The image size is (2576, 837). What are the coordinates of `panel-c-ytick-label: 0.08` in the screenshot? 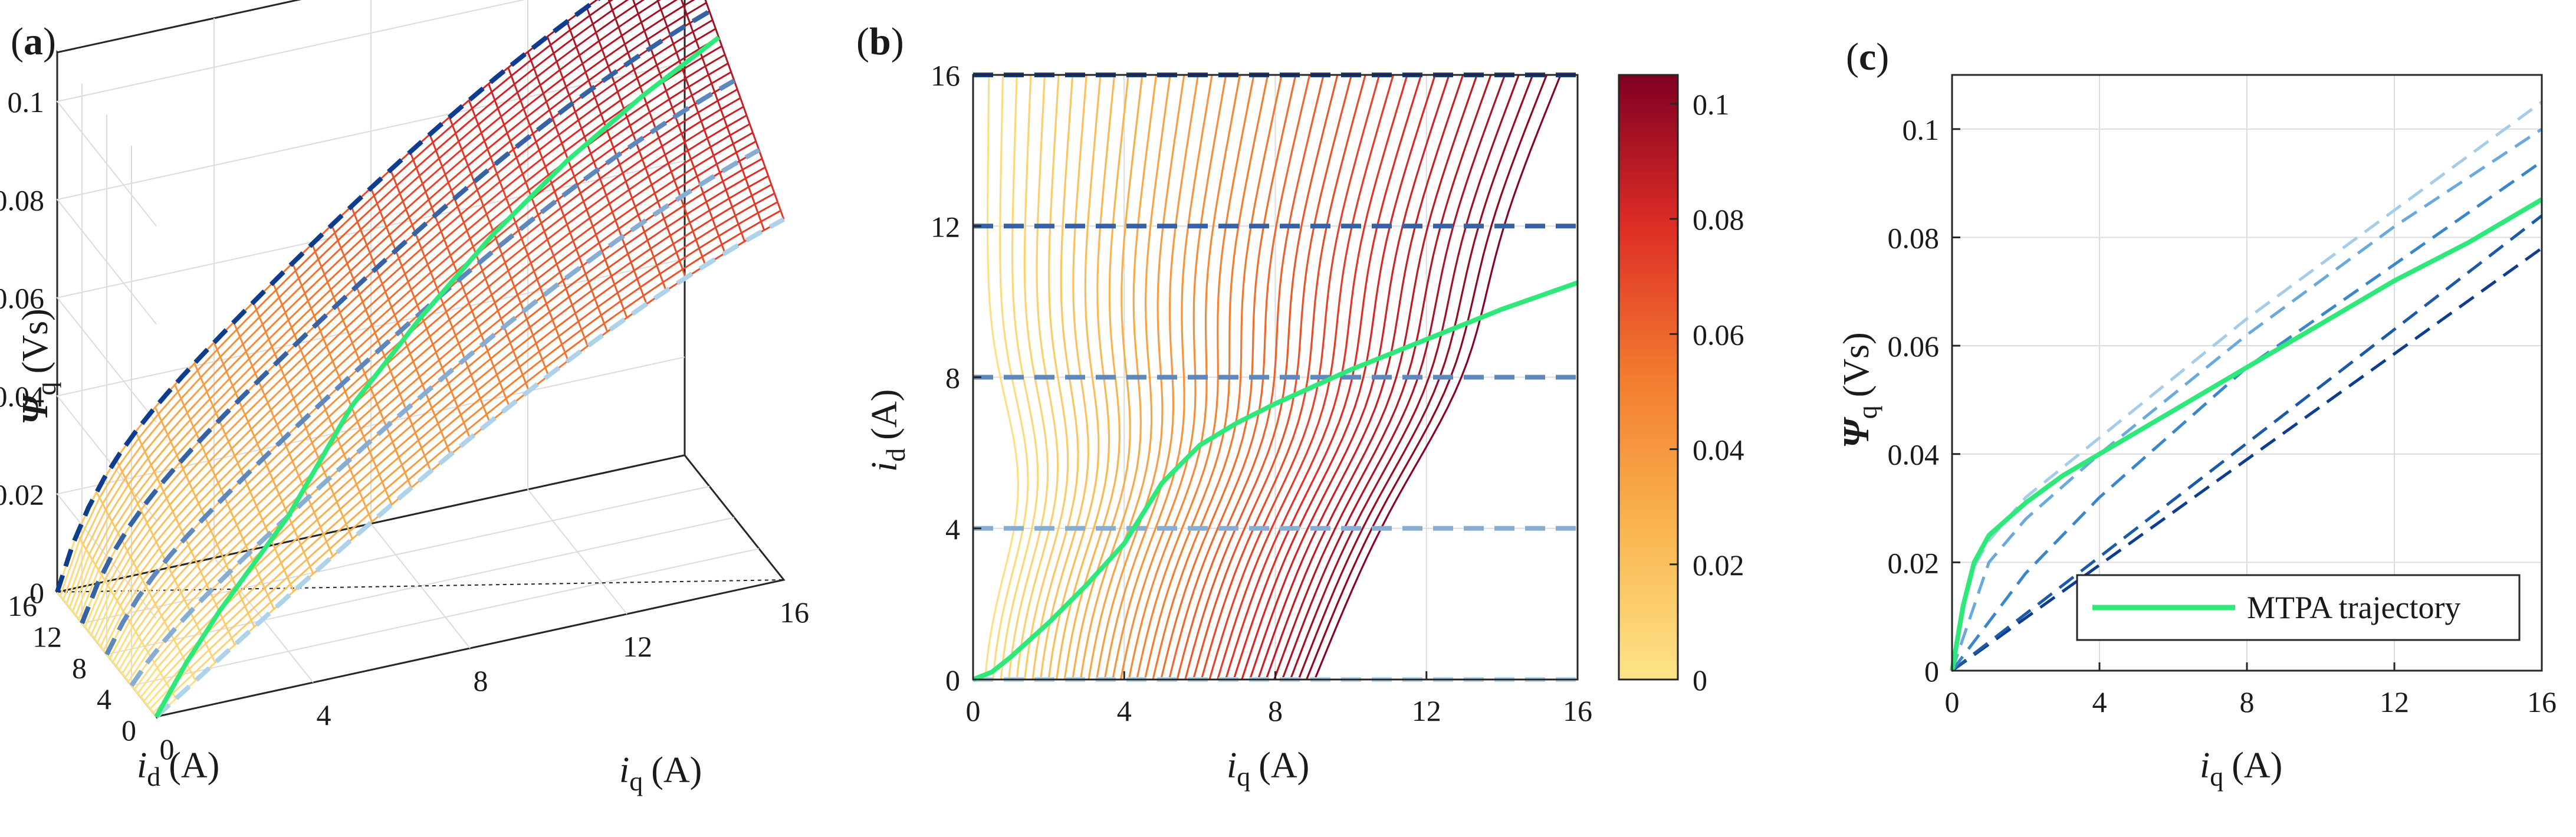 It's located at (1914, 237).